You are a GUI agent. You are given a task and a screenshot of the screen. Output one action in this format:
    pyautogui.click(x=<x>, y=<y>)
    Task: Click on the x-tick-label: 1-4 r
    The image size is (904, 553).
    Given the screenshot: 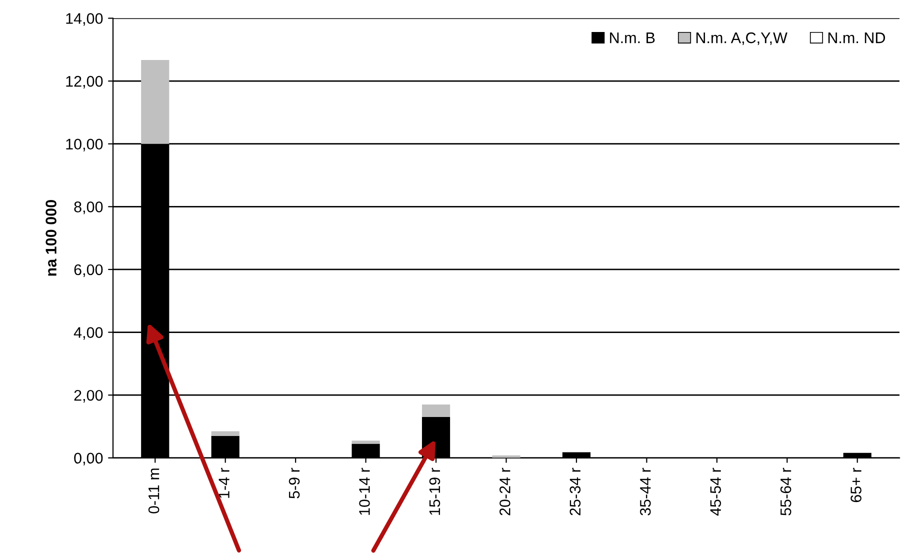 What is the action you would take?
    pyautogui.click(x=224, y=483)
    